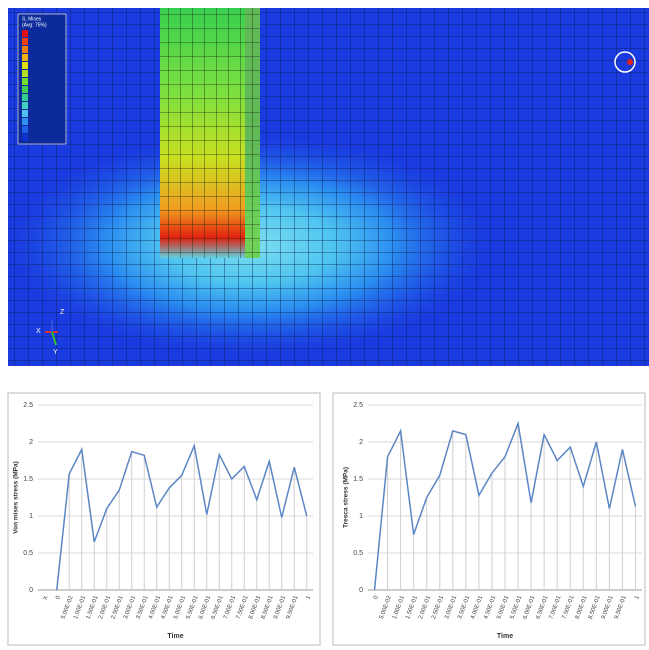  What do you see at coordinates (346, 497) in the screenshot?
I see `y-axis-label: Tresca stress (MPa)` at bounding box center [346, 497].